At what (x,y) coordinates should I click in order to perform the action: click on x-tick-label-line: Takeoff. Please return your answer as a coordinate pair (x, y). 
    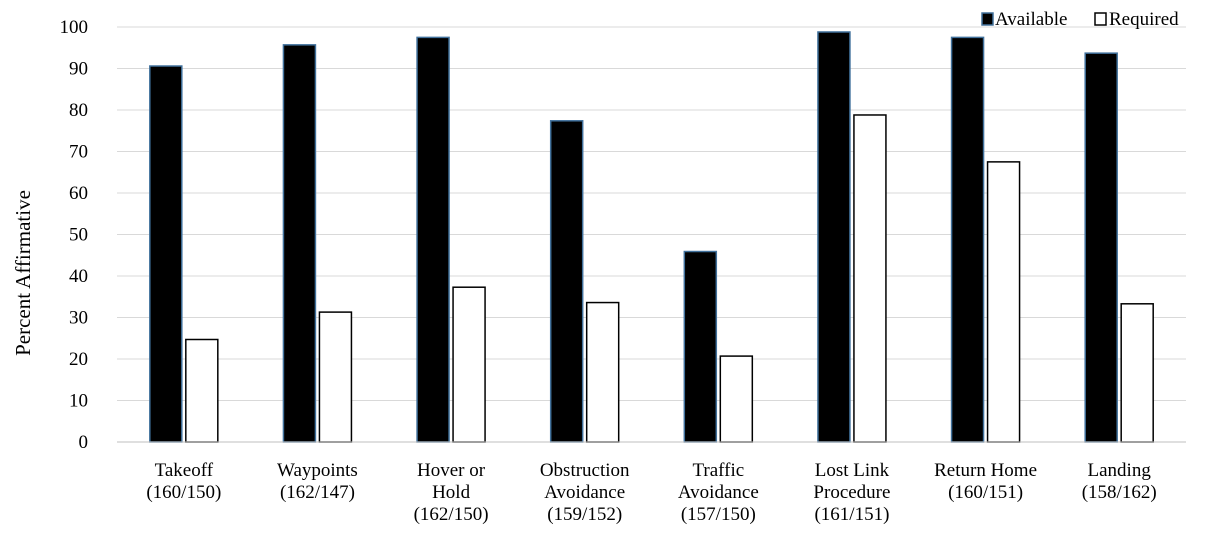
    Looking at the image, I should click on (184, 470).